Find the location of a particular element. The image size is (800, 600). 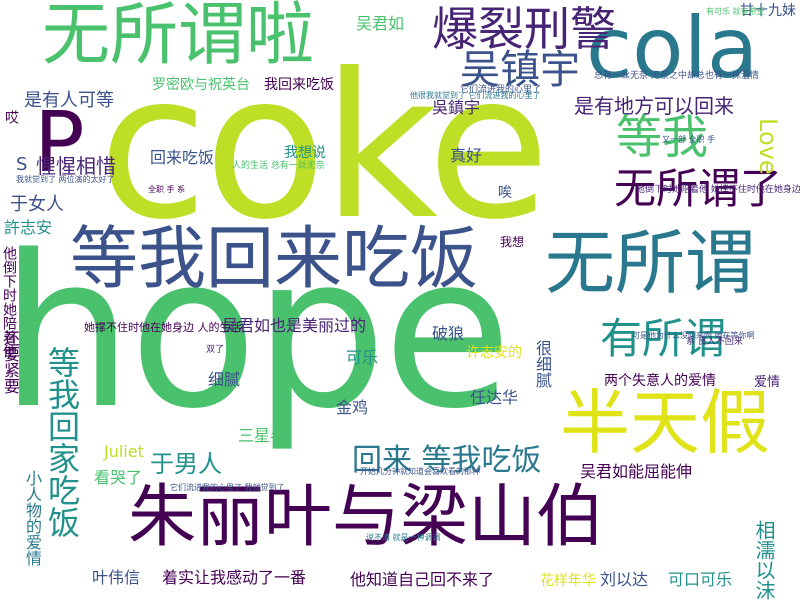

word-woyao-huijia: 等我回家吃饭 is located at coordinates (62, 442).